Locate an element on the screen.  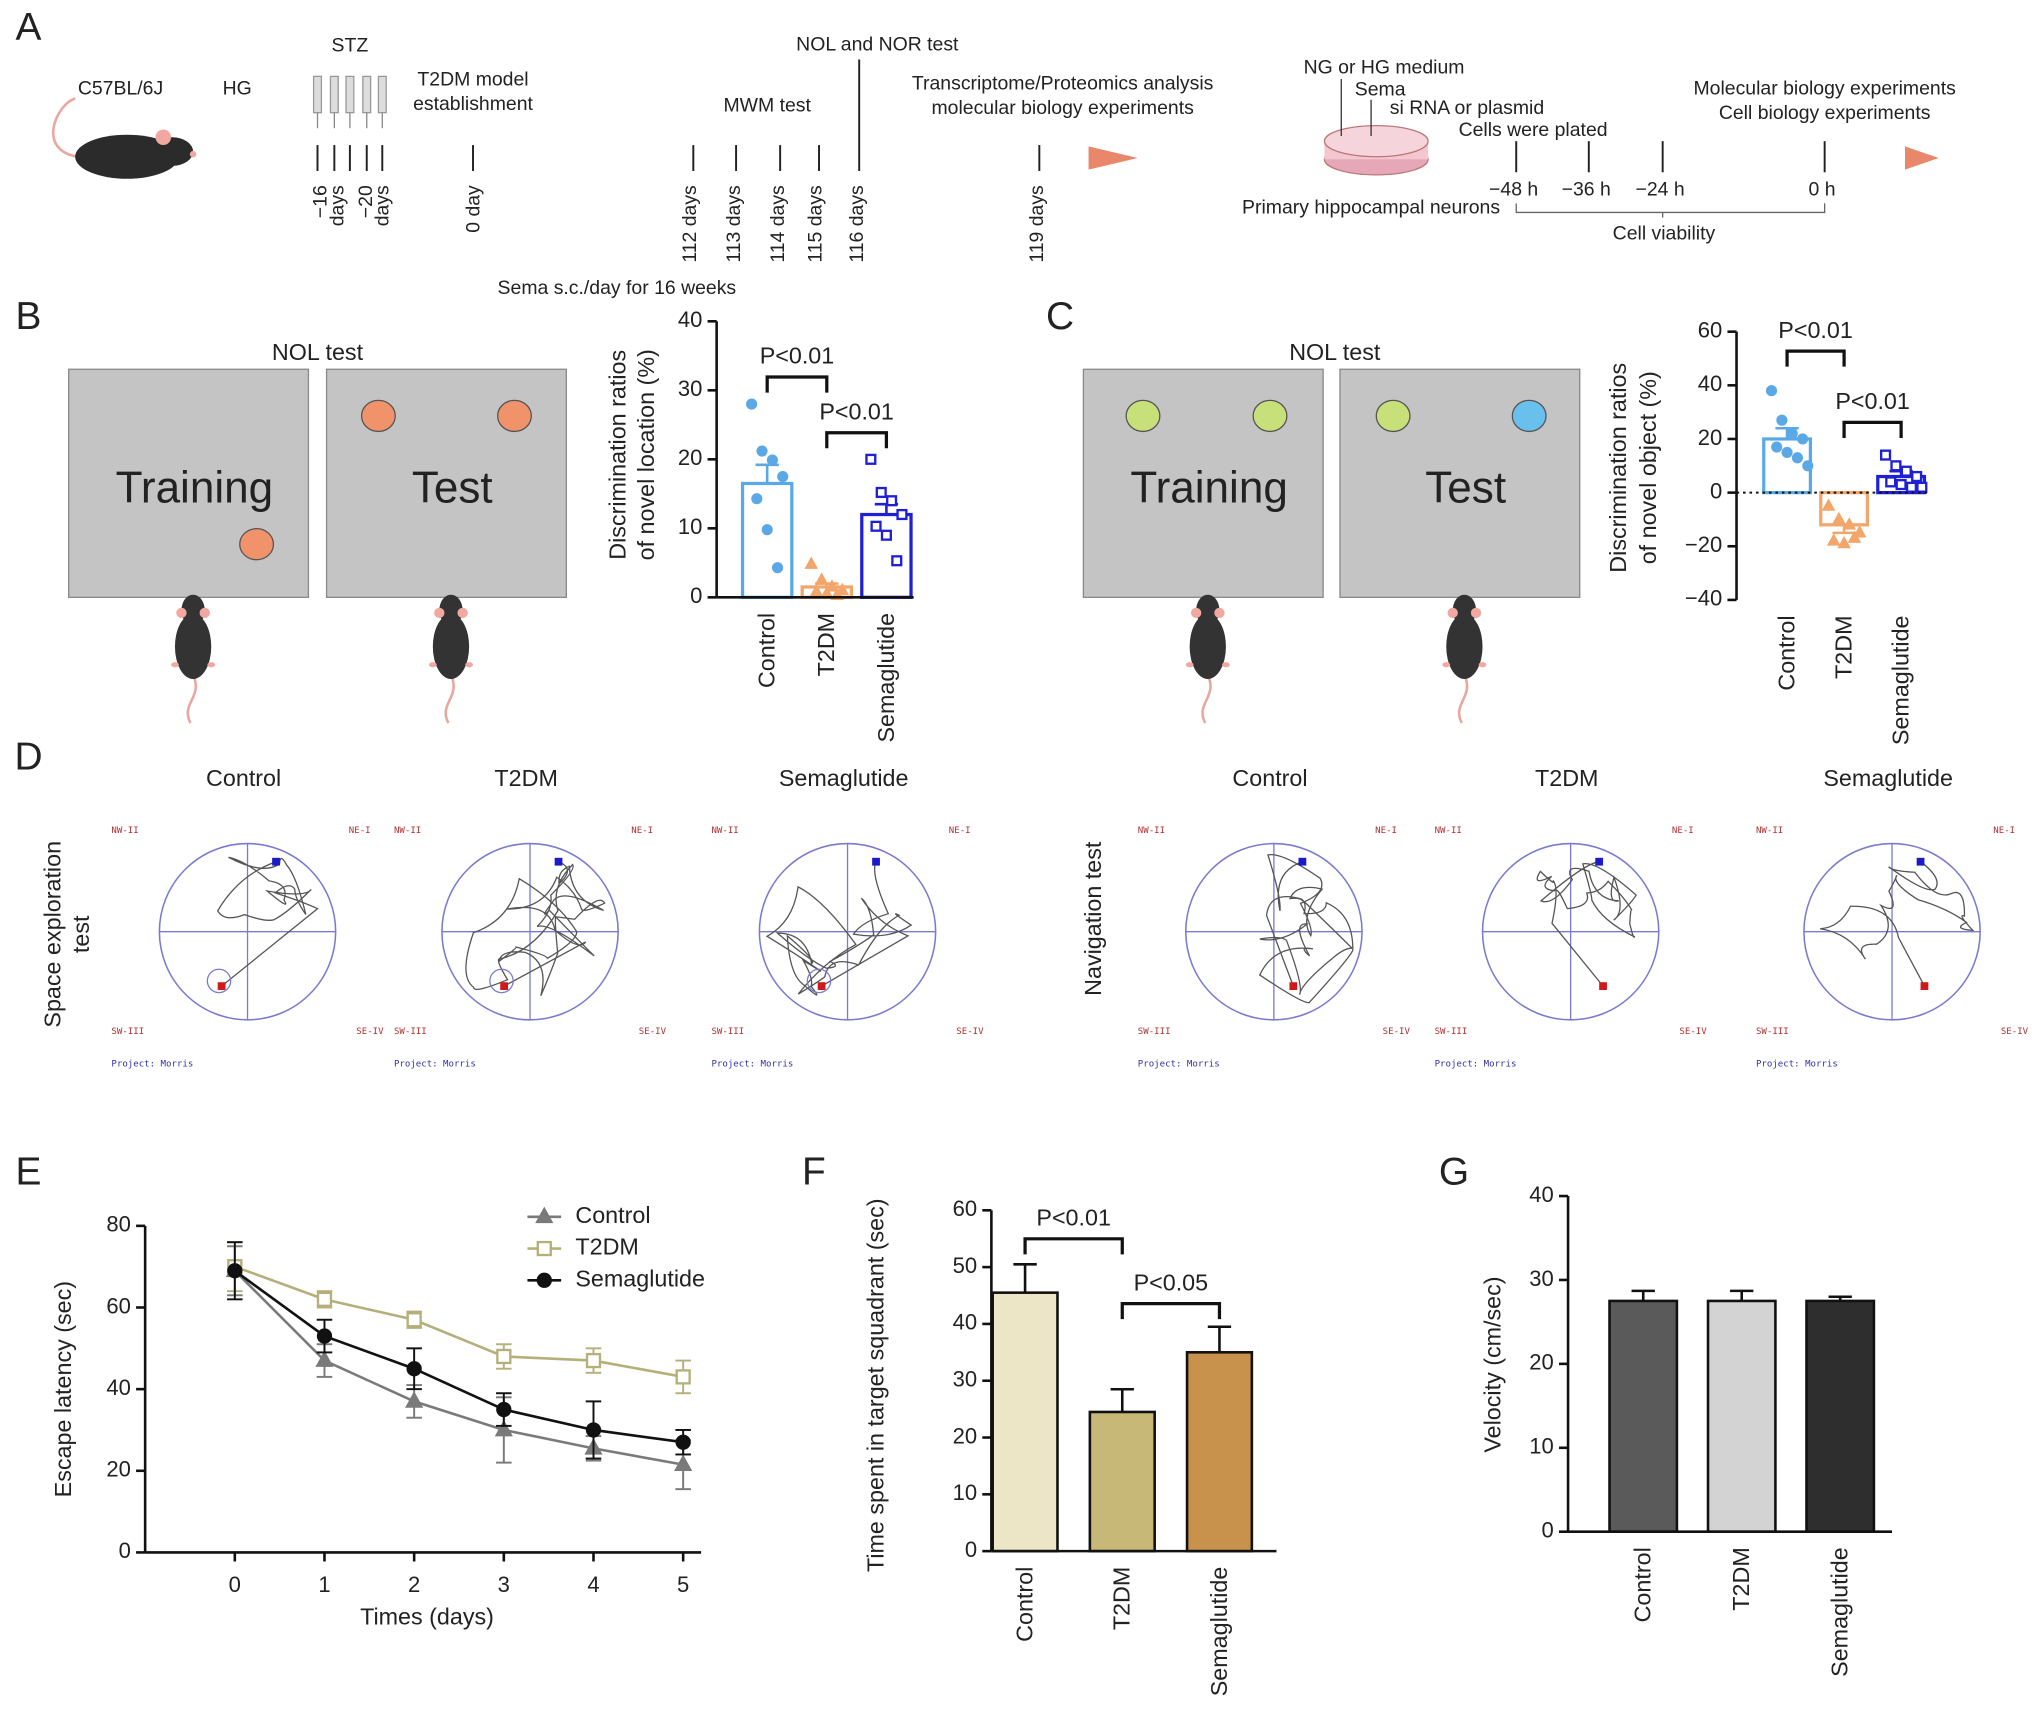
label: C57BL/6J is located at coordinates (120, 88).